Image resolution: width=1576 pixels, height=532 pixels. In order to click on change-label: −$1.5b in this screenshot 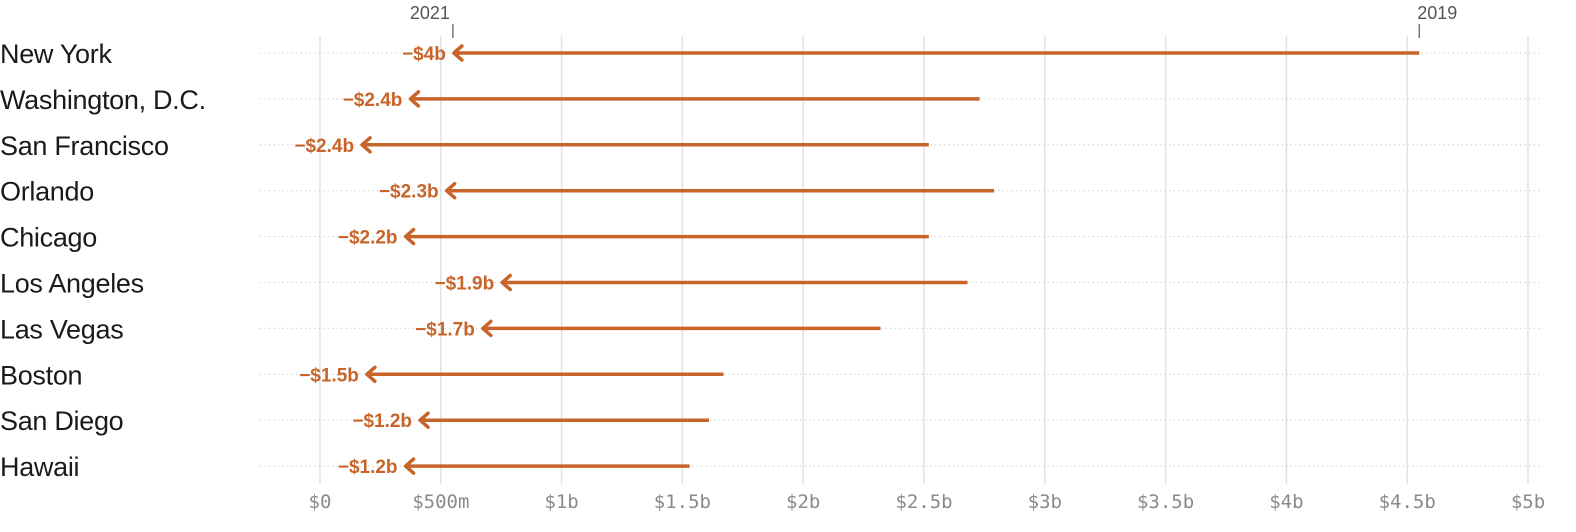, I will do `click(329, 375)`.